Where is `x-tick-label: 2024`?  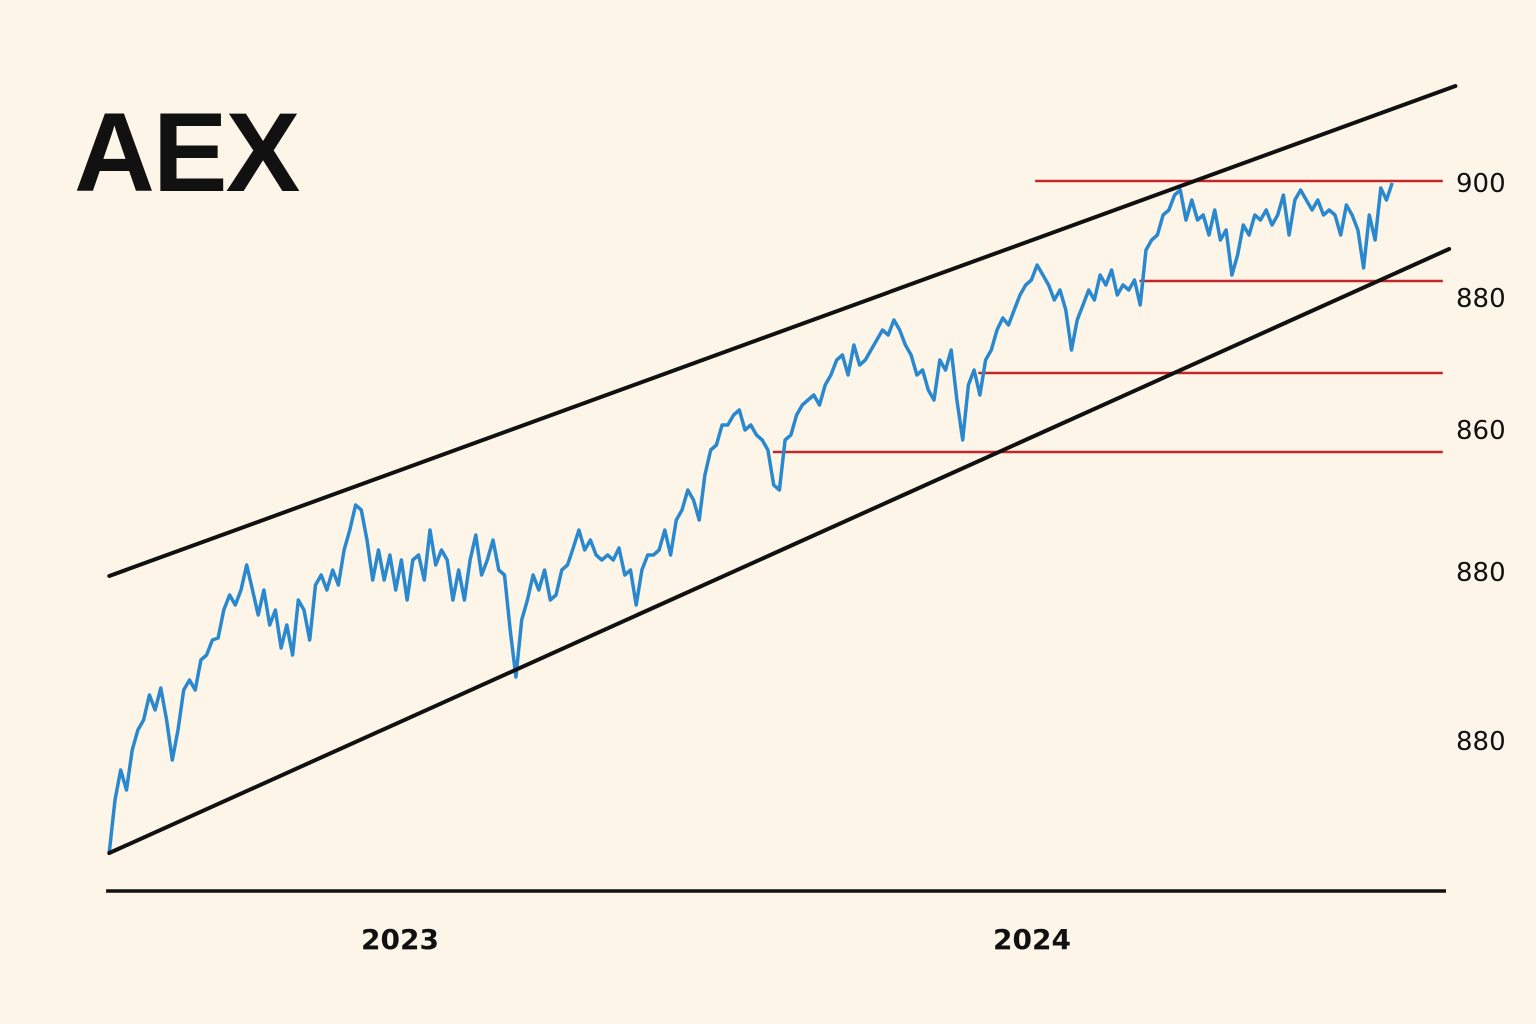 x-tick-label: 2024 is located at coordinates (1032, 939).